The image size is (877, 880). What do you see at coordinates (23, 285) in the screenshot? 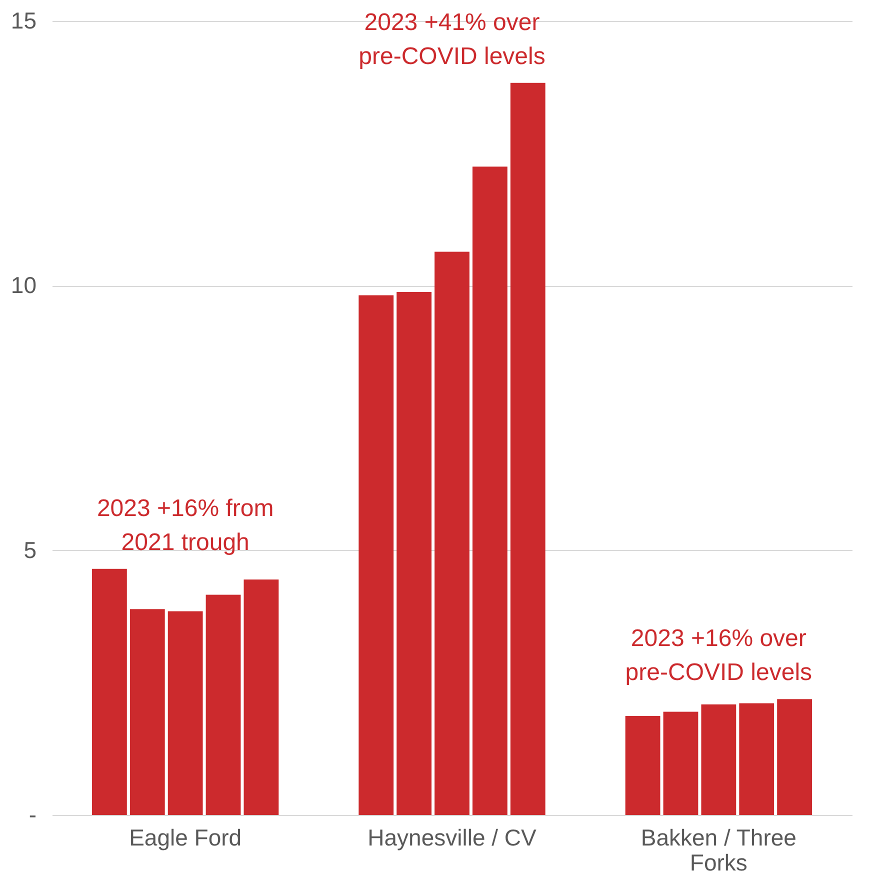
I see `y-tick-label: 10` at bounding box center [23, 285].